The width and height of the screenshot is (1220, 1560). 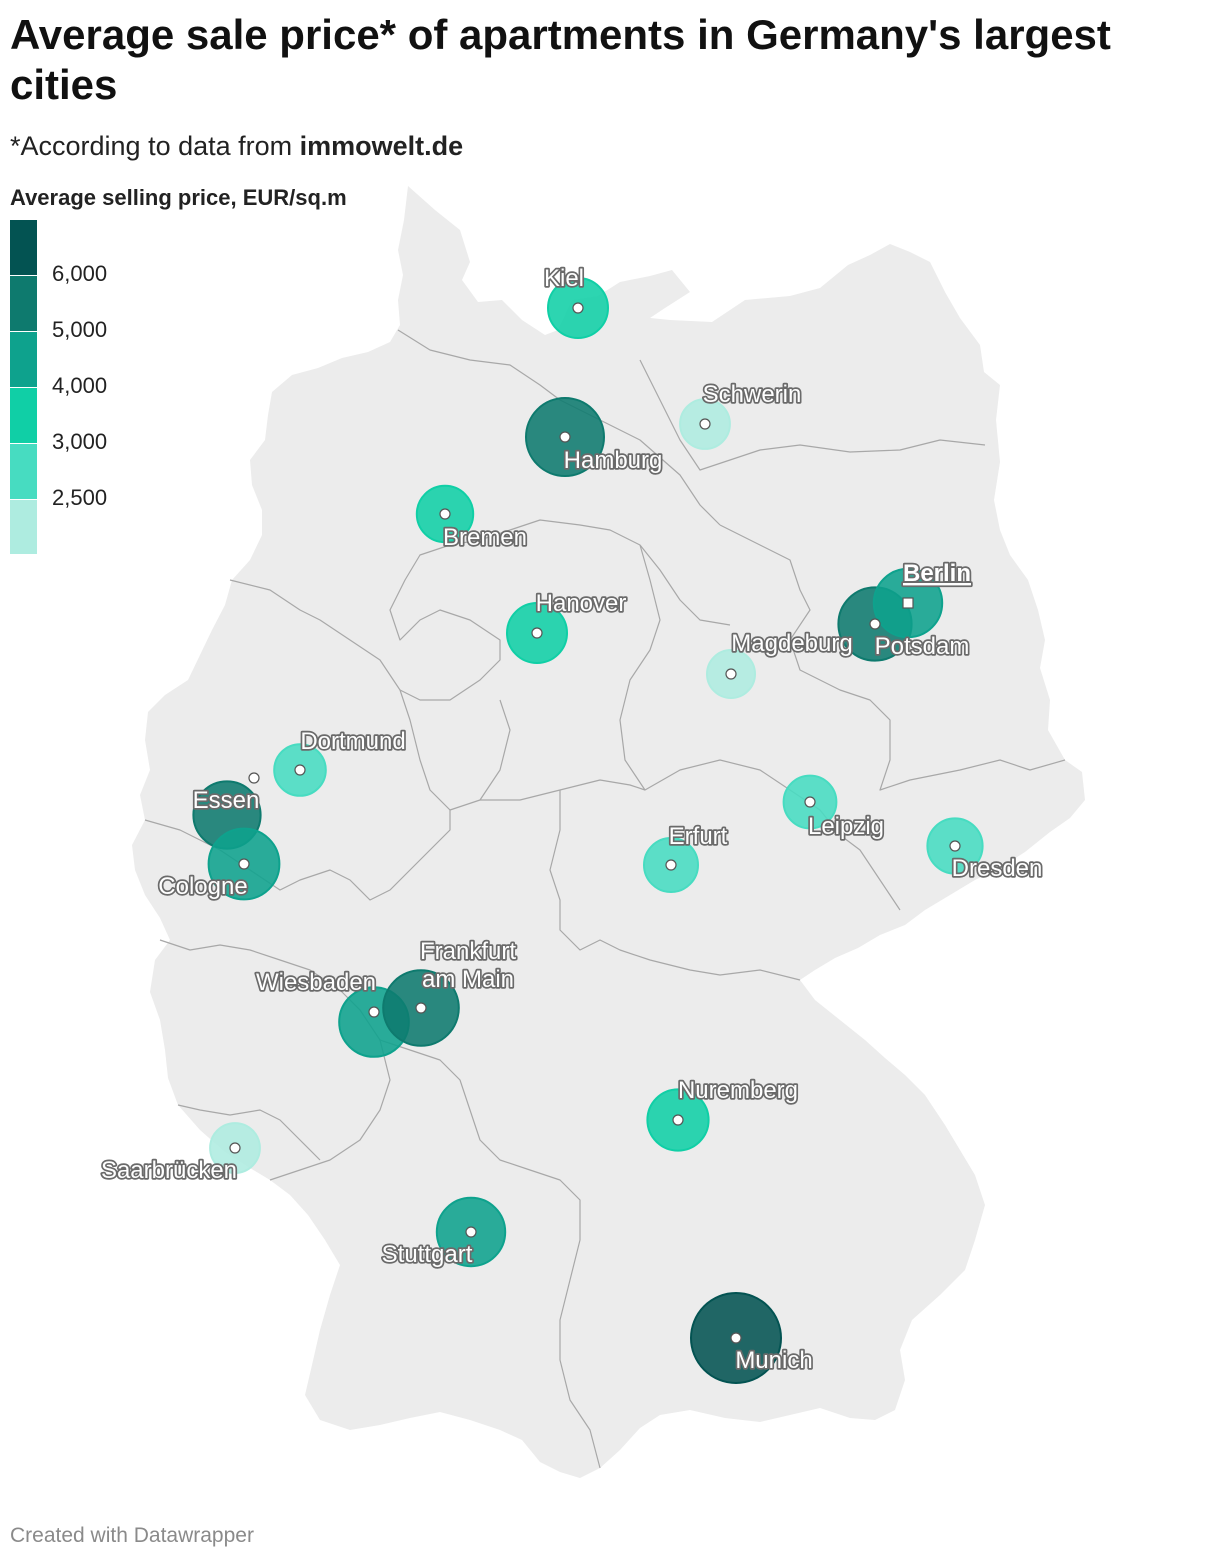 What do you see at coordinates (678, 1120) in the screenshot?
I see `city-marker-nuremberg` at bounding box center [678, 1120].